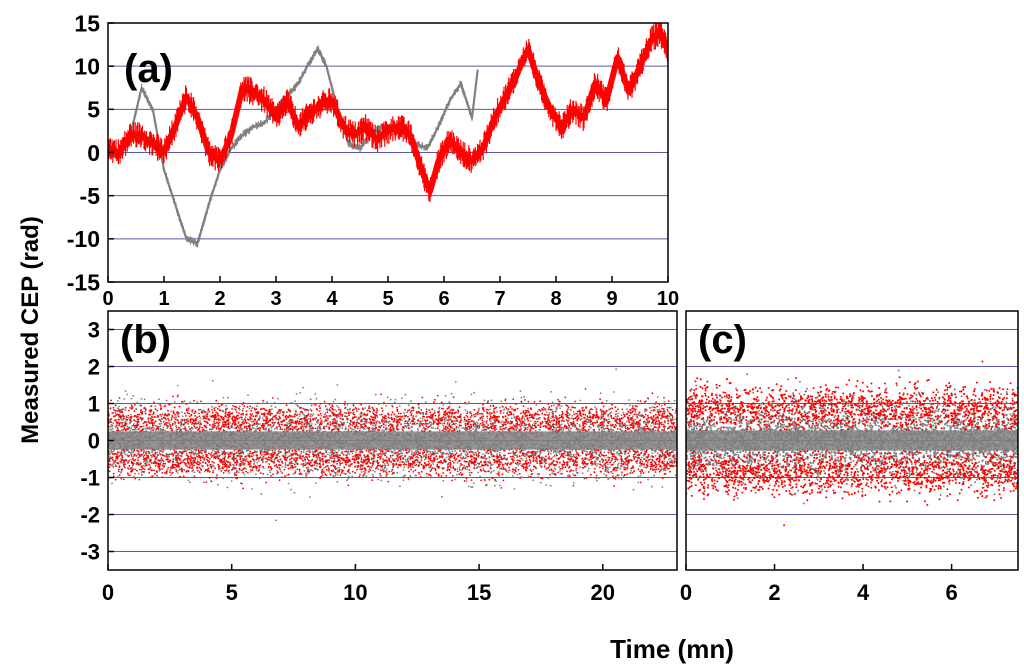 The height and width of the screenshot is (668, 1024). What do you see at coordinates (148, 69) in the screenshot?
I see `panel-a-label: (a)` at bounding box center [148, 69].